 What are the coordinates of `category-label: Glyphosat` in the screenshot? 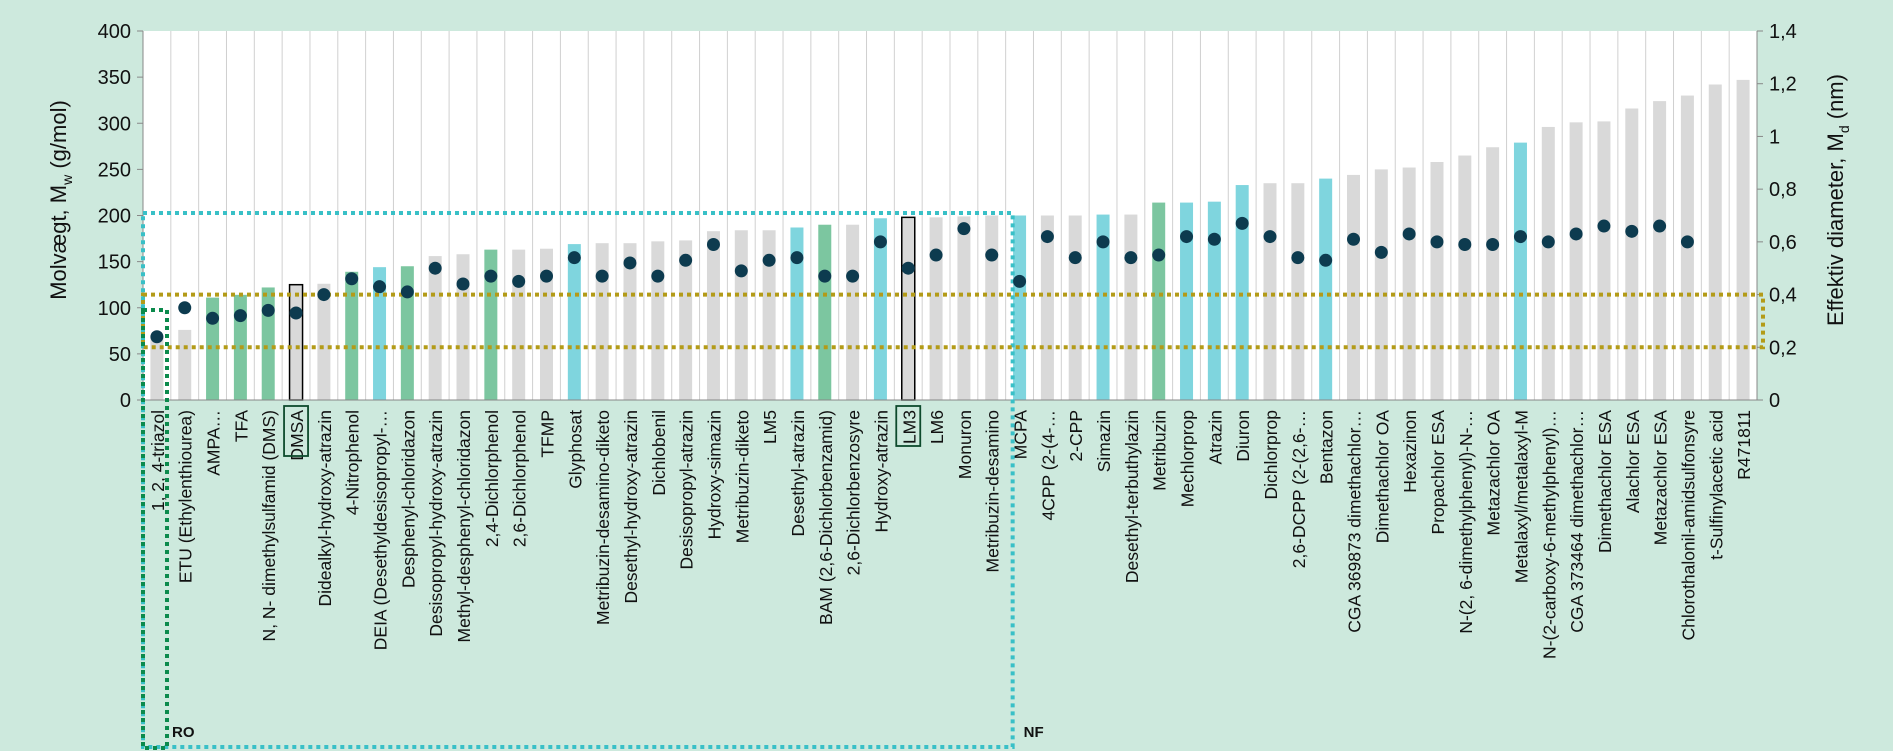 It's located at (575, 449).